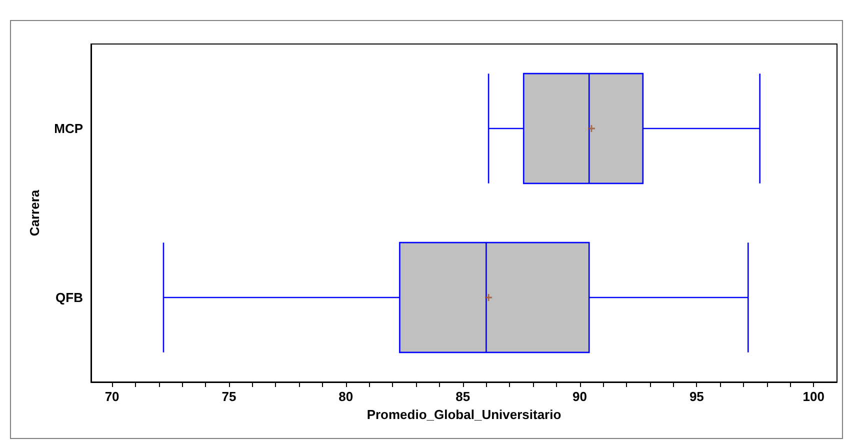 The width and height of the screenshot is (845, 441). I want to click on x-axis-title: Promedio_Global_Universitario, so click(464, 414).